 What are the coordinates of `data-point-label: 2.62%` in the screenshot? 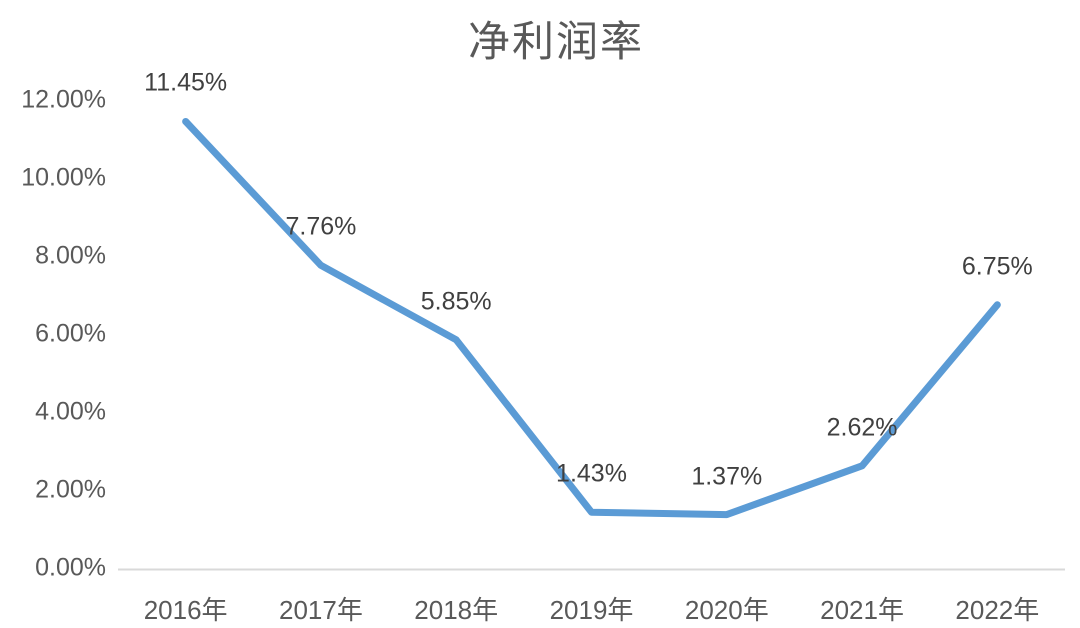 It's located at (862, 427).